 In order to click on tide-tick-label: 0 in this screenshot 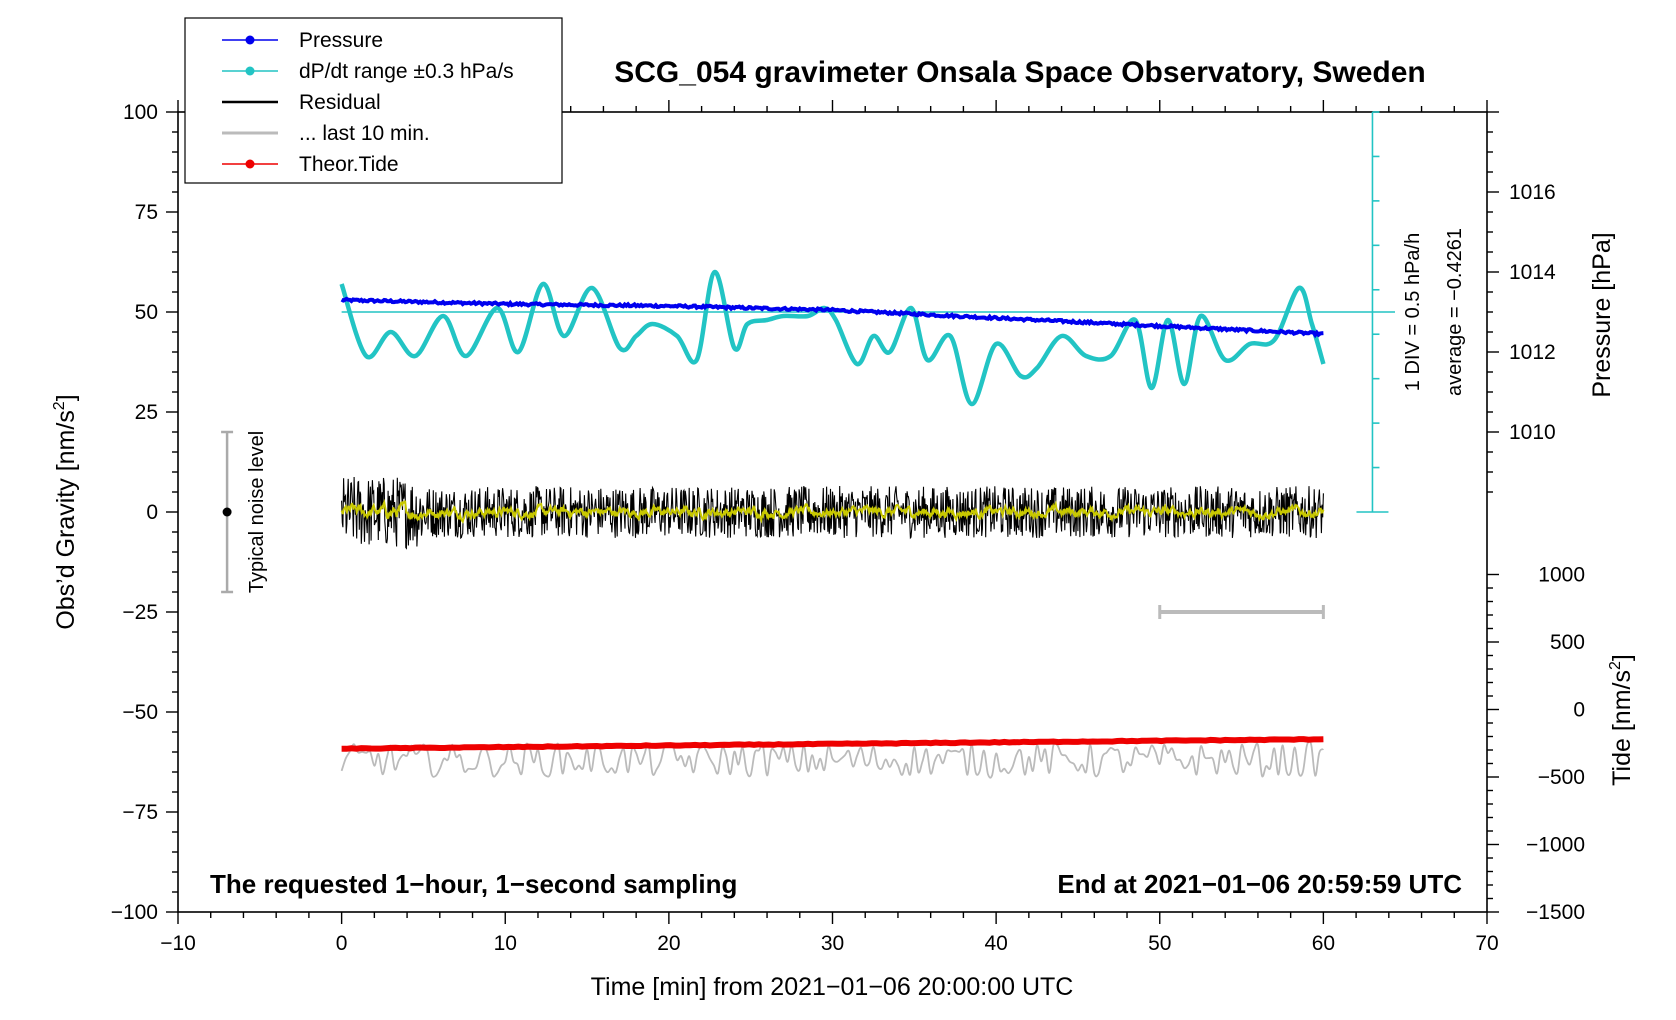, I will do `click(1579, 710)`.